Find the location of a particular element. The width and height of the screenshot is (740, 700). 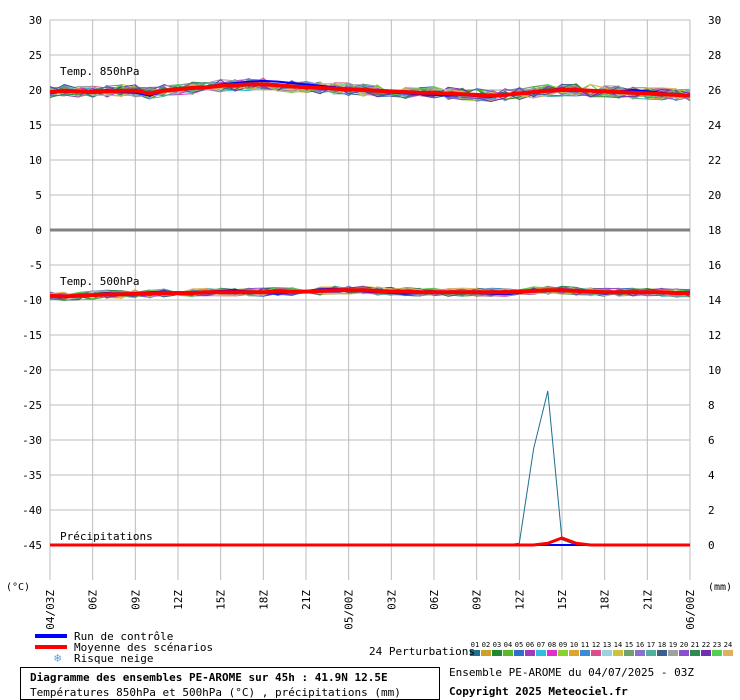

perturbation-legend-number: 11 is located at coordinates (585, 645).